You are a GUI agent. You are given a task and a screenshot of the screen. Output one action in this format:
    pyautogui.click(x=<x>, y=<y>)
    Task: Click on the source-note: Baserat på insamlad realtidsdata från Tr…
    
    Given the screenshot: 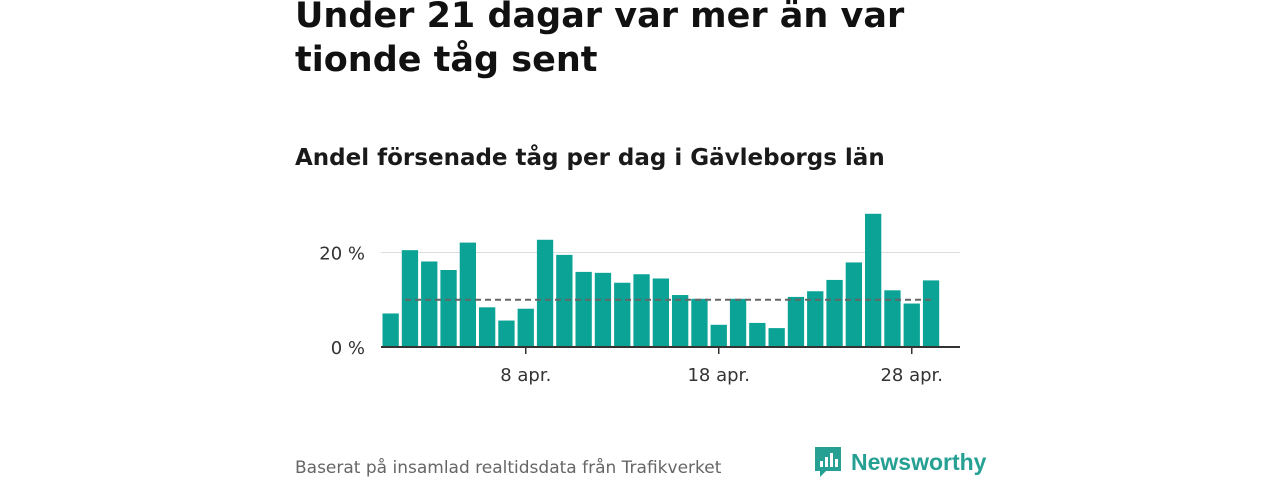 What is the action you would take?
    pyautogui.click(x=508, y=468)
    